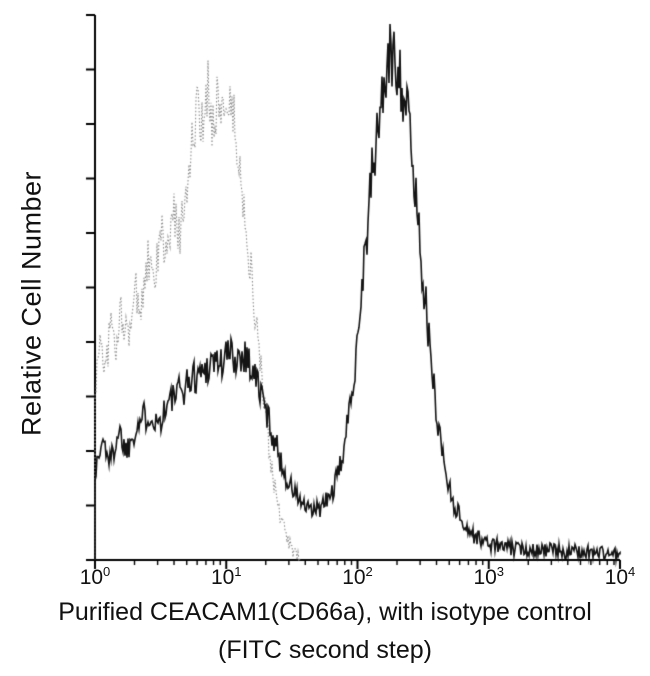  Describe the element at coordinates (95, 576) in the screenshot. I see `x-tick-label-10e0: 10⁰` at that location.